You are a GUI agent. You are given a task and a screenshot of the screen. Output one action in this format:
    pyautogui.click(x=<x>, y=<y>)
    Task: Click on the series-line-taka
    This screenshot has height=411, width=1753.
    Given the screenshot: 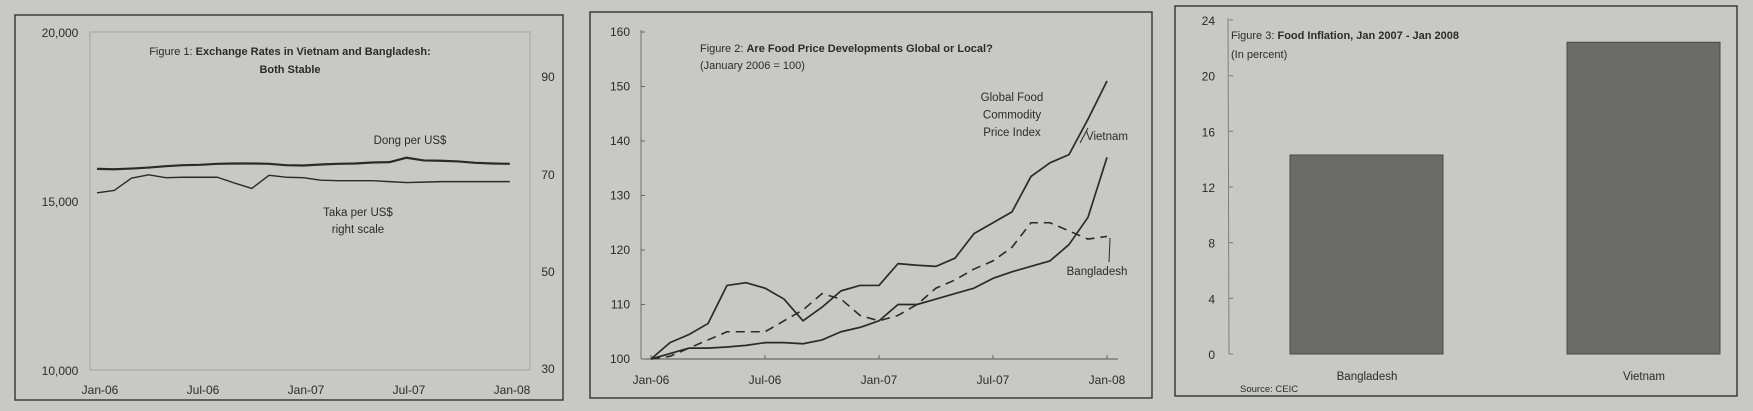 What is the action you would take?
    pyautogui.click(x=303, y=184)
    